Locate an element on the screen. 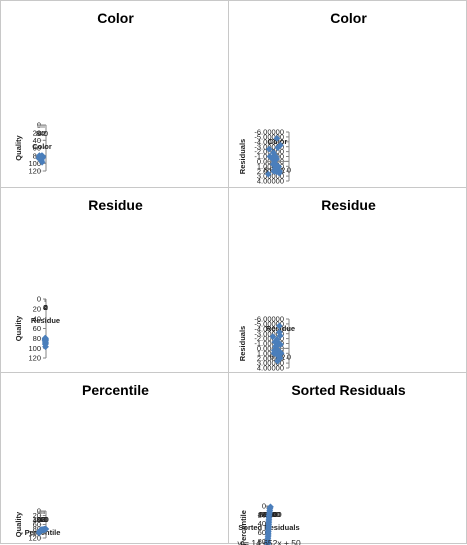  y-tick-label: 2.00000 is located at coordinates (270, 171).